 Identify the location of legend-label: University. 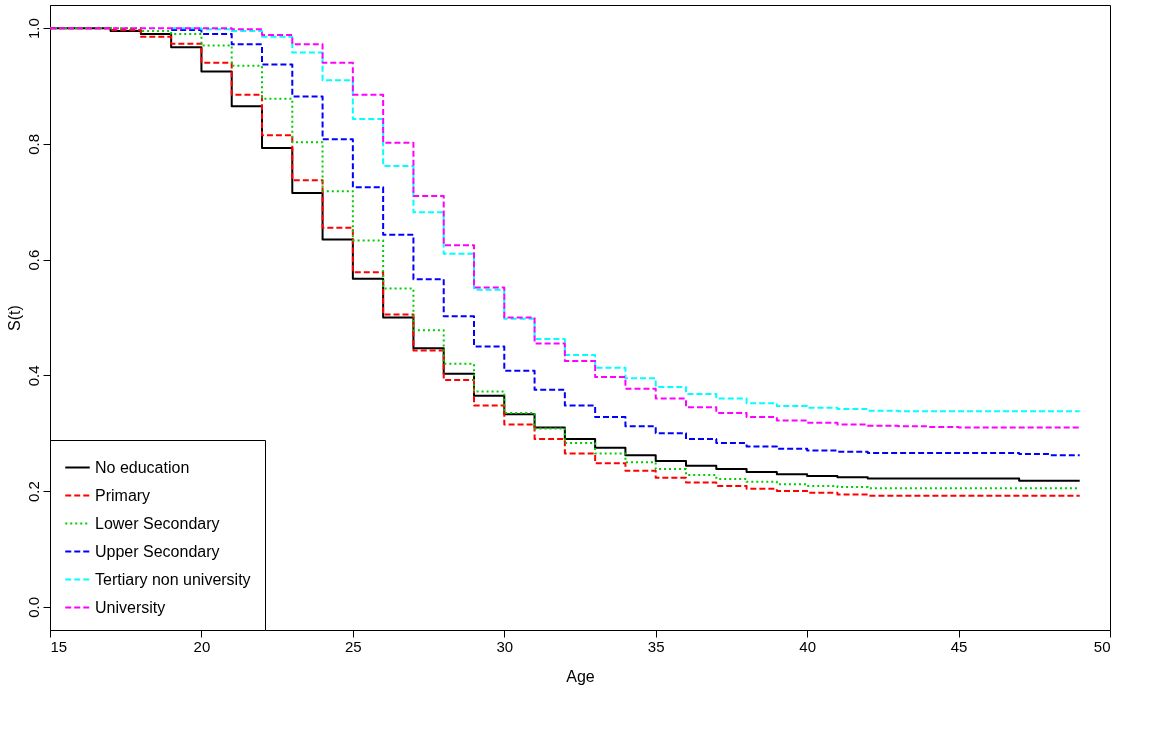
(130, 607).